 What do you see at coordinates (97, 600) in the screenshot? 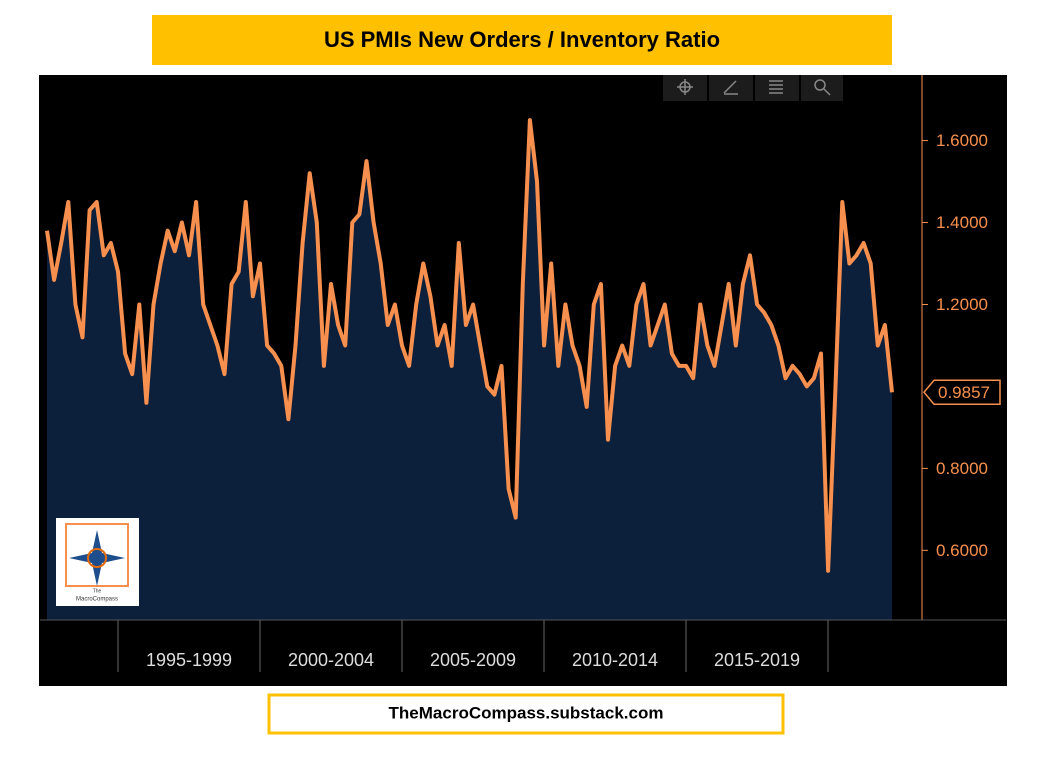
I see `logo-text: MacroCompass` at bounding box center [97, 600].